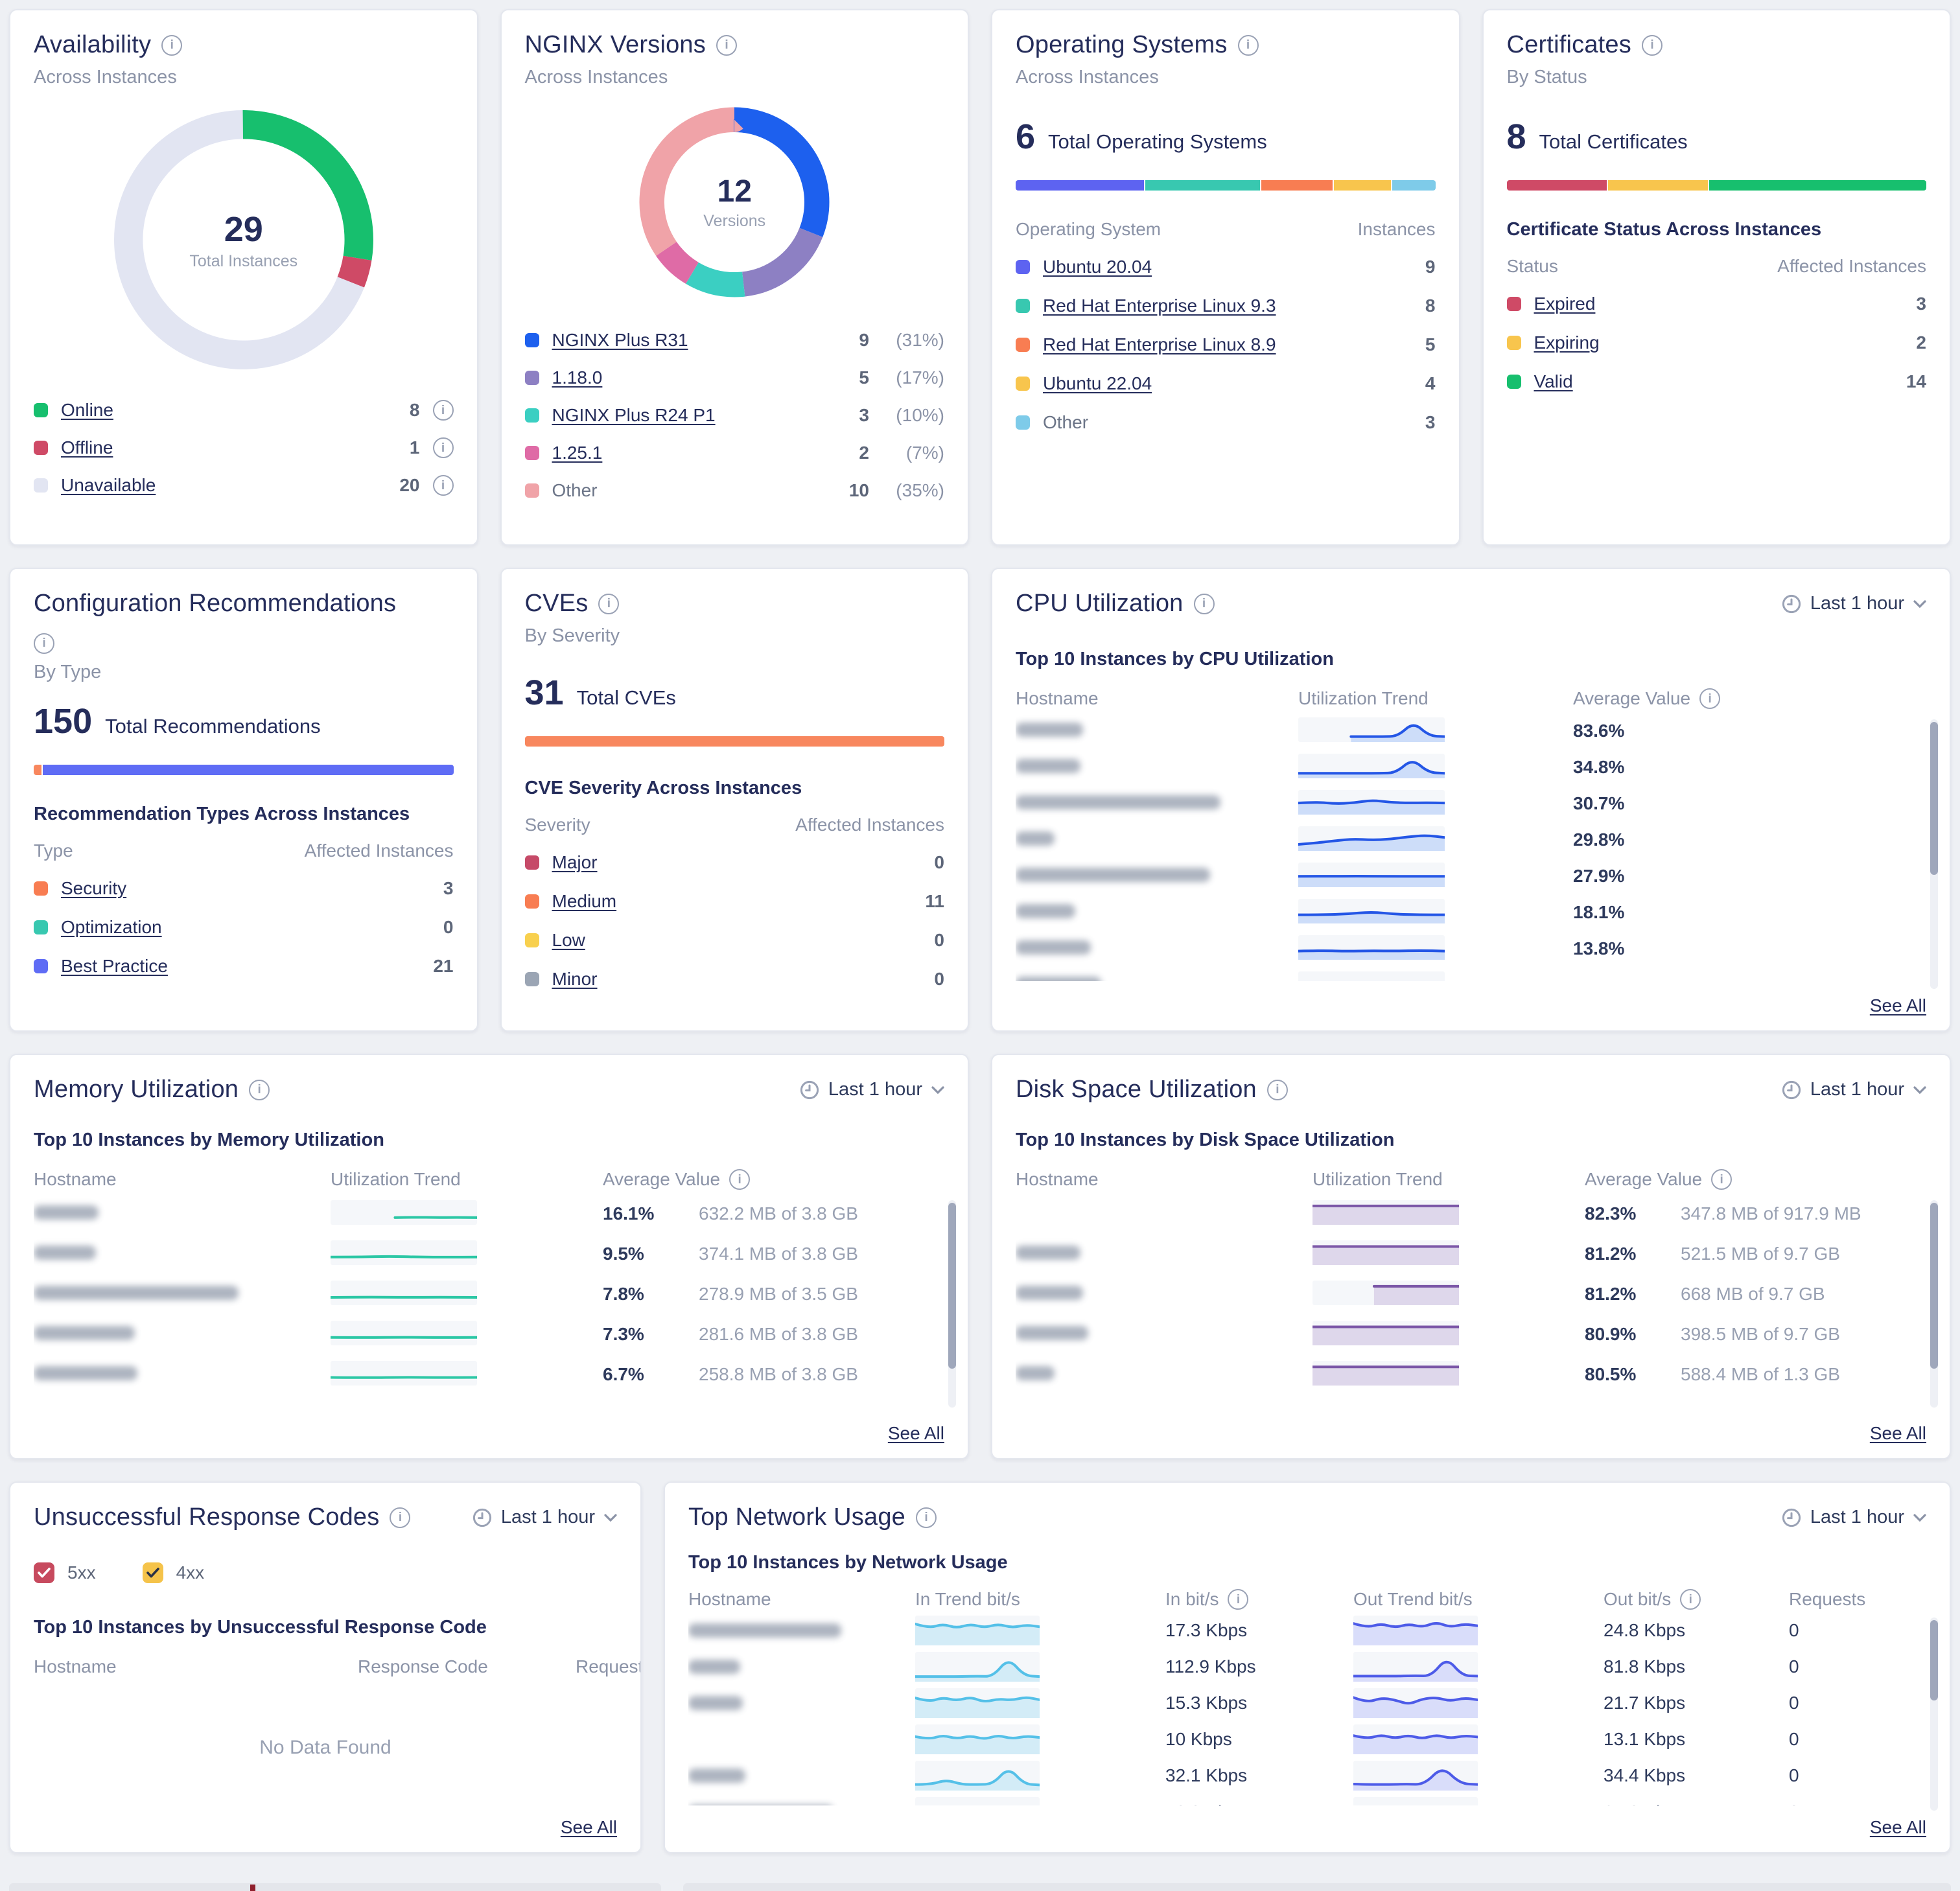  What do you see at coordinates (920, 340) in the screenshot?
I see `legend-percent: (31%)` at bounding box center [920, 340].